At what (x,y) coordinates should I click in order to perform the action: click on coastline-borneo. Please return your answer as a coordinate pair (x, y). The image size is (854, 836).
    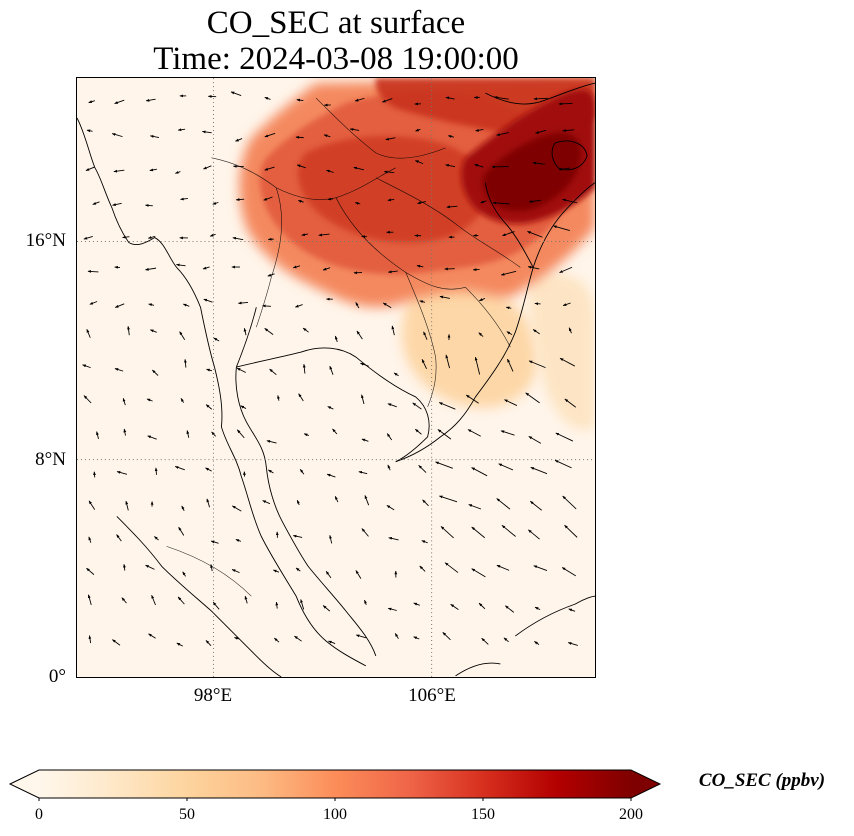
    Looking at the image, I should click on (555, 616).